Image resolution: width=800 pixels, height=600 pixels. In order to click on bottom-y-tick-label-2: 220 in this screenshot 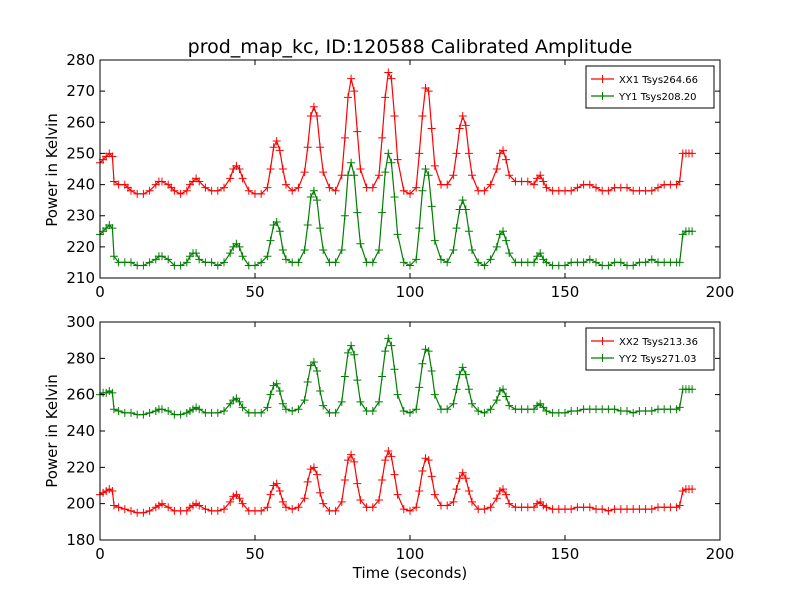, I will do `click(80, 467)`.